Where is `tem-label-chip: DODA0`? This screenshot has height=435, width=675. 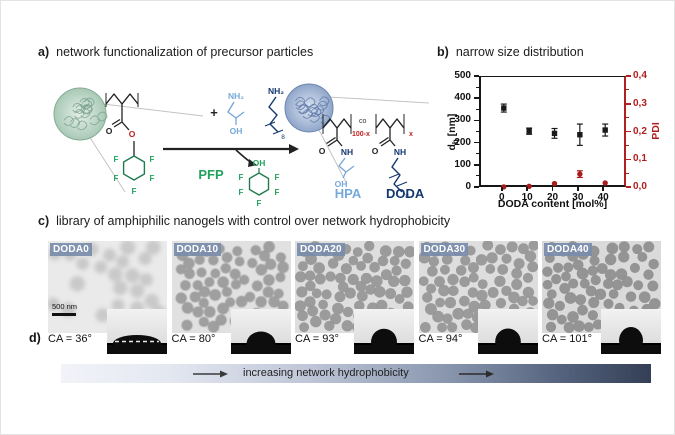
tem-label-chip: DODA0 is located at coordinates (71, 249).